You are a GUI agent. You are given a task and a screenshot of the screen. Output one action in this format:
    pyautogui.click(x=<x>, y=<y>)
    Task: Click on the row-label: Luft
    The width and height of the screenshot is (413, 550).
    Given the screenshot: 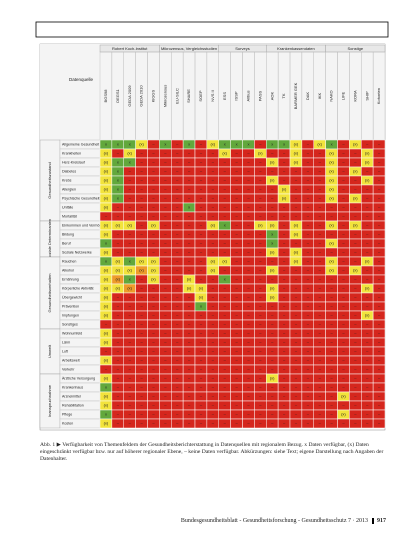 What is the action you would take?
    pyautogui.click(x=65, y=351)
    